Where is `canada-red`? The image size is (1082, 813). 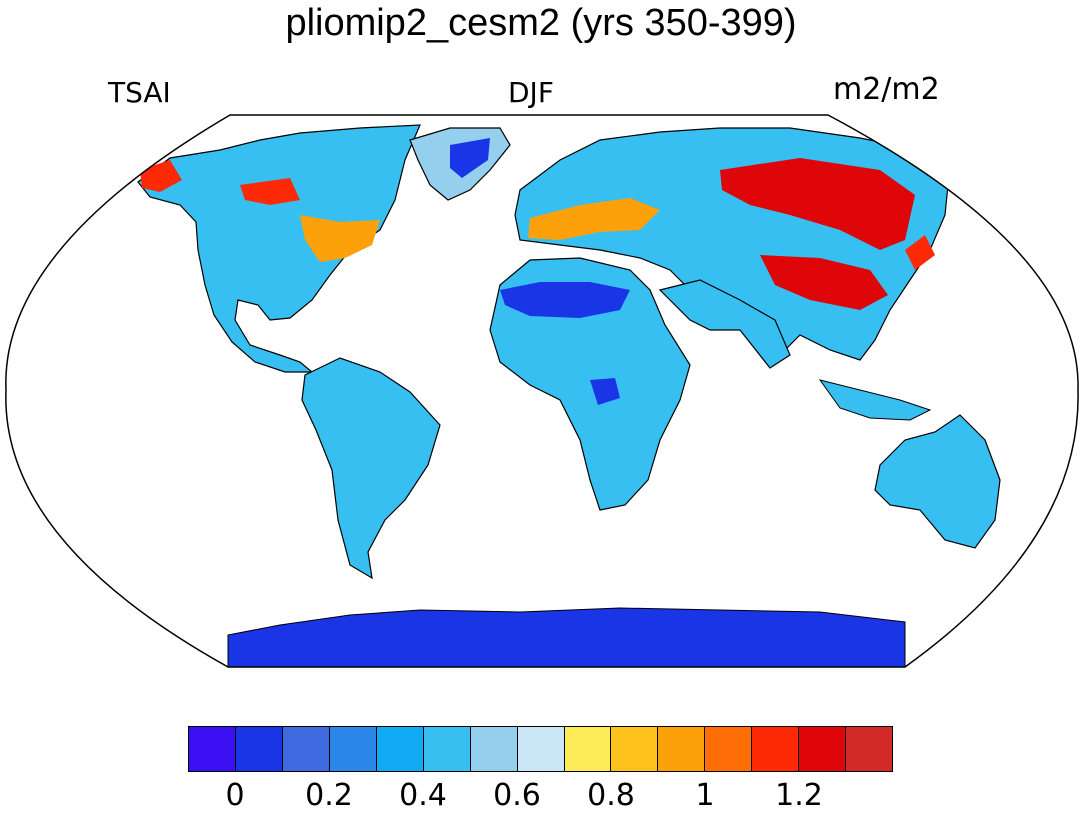 canada-red is located at coordinates (270, 191).